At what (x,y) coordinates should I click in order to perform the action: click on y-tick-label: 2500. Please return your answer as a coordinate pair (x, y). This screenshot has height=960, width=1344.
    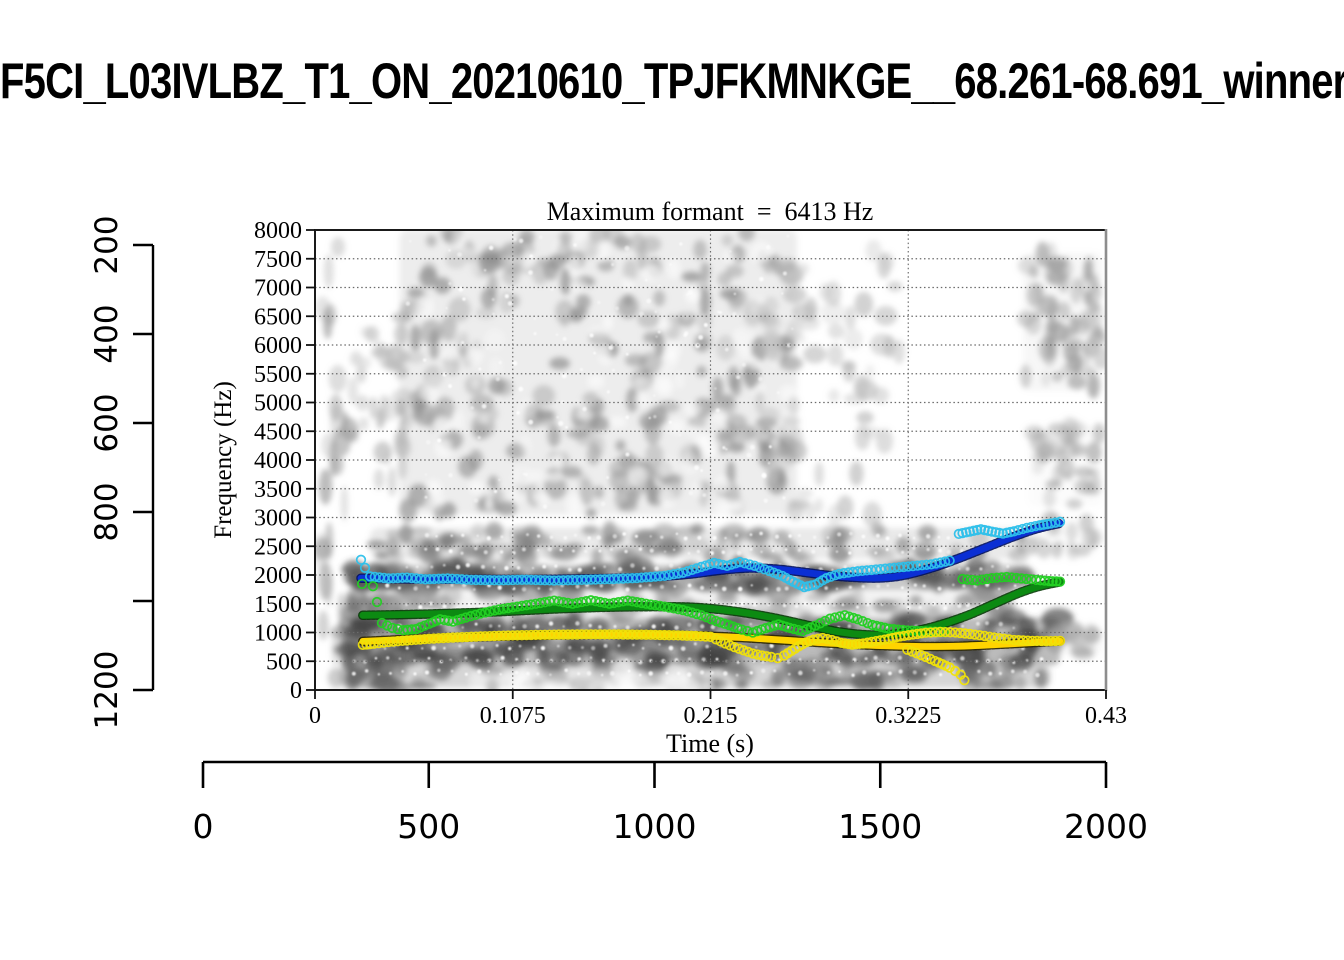
    Looking at the image, I should click on (278, 547).